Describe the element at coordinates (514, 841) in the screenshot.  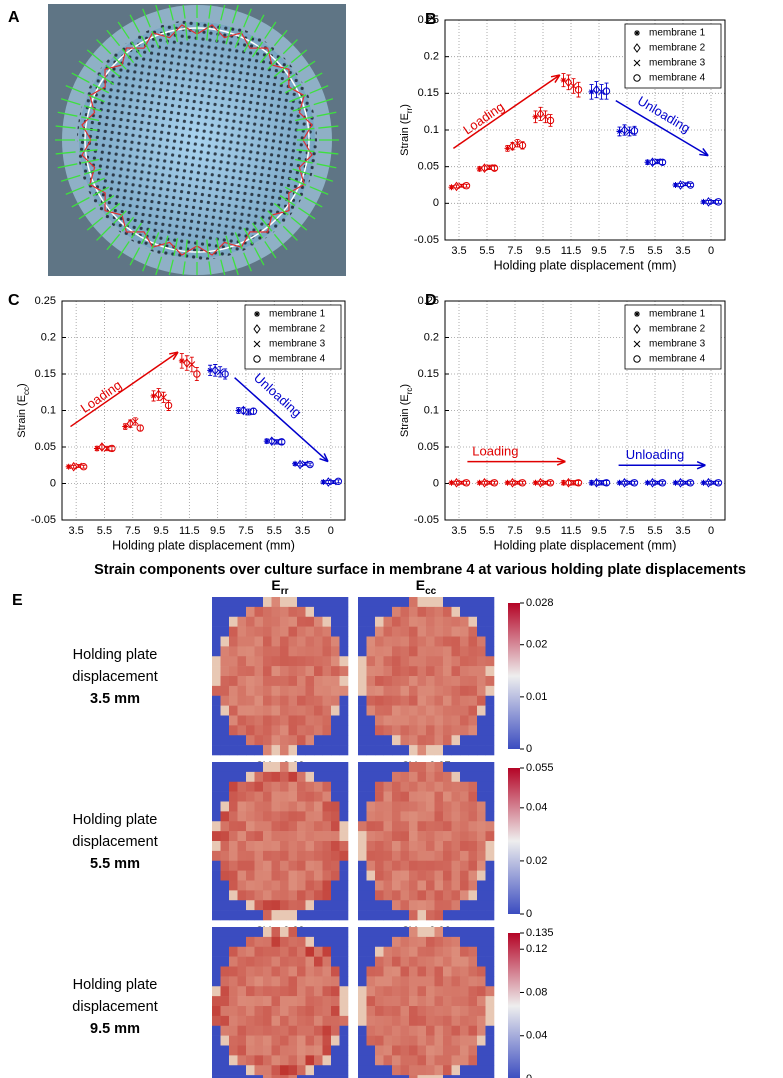
I see `colorbar` at that location.